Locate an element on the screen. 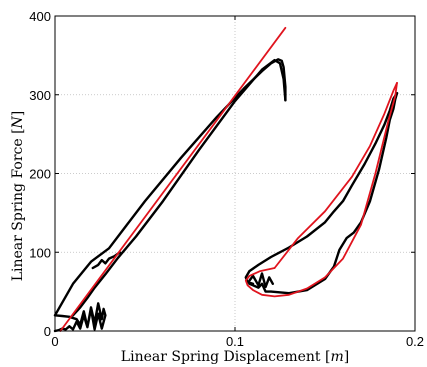 The height and width of the screenshot is (367, 427). x-tick-label: 0.2 is located at coordinates (415, 341).